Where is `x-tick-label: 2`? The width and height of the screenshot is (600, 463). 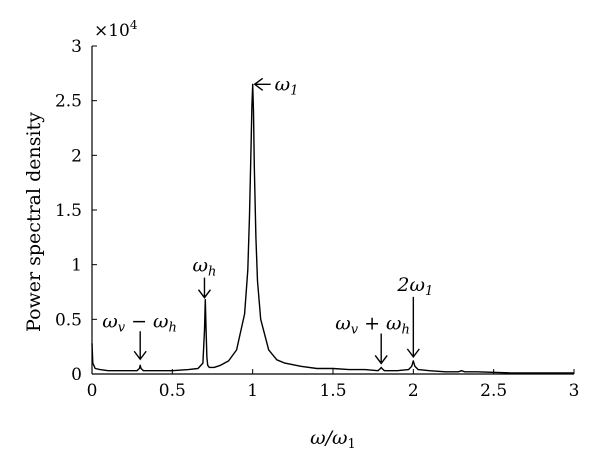
x-tick-label: 2 is located at coordinates (413, 391).